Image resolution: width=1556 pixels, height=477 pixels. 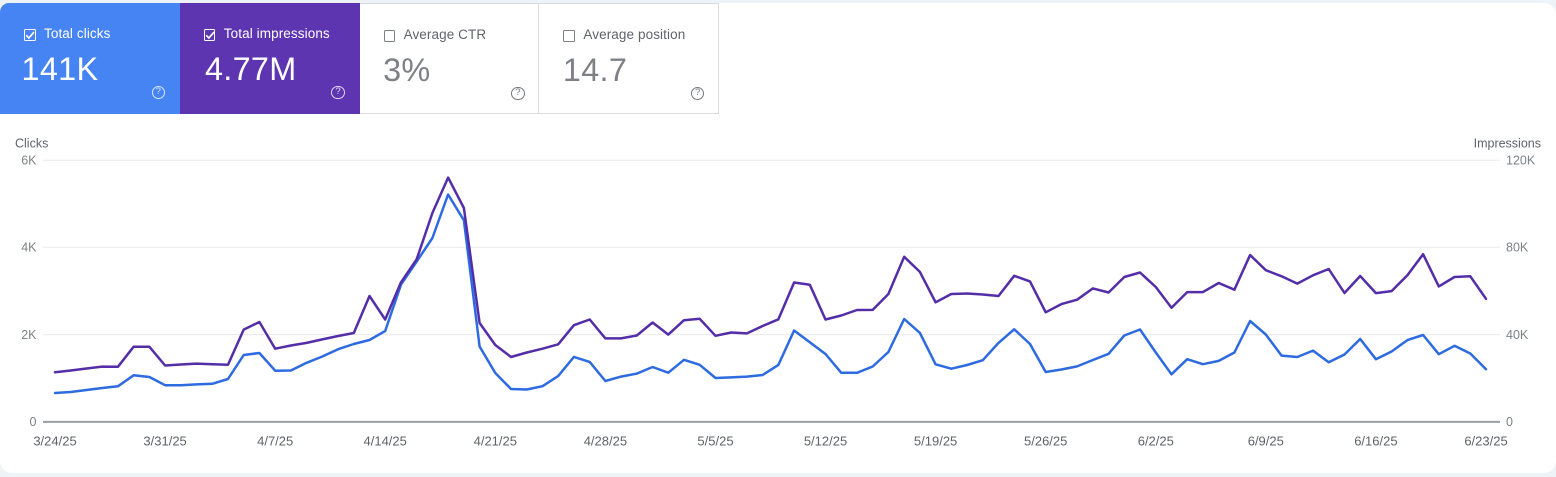 What do you see at coordinates (825, 441) in the screenshot?
I see `svg-text: 5/12/25` at bounding box center [825, 441].